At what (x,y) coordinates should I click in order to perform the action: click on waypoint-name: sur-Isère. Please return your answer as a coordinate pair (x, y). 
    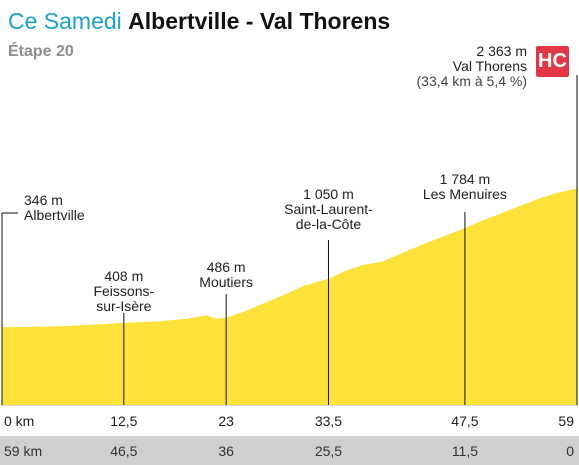
    Looking at the image, I should click on (123, 306).